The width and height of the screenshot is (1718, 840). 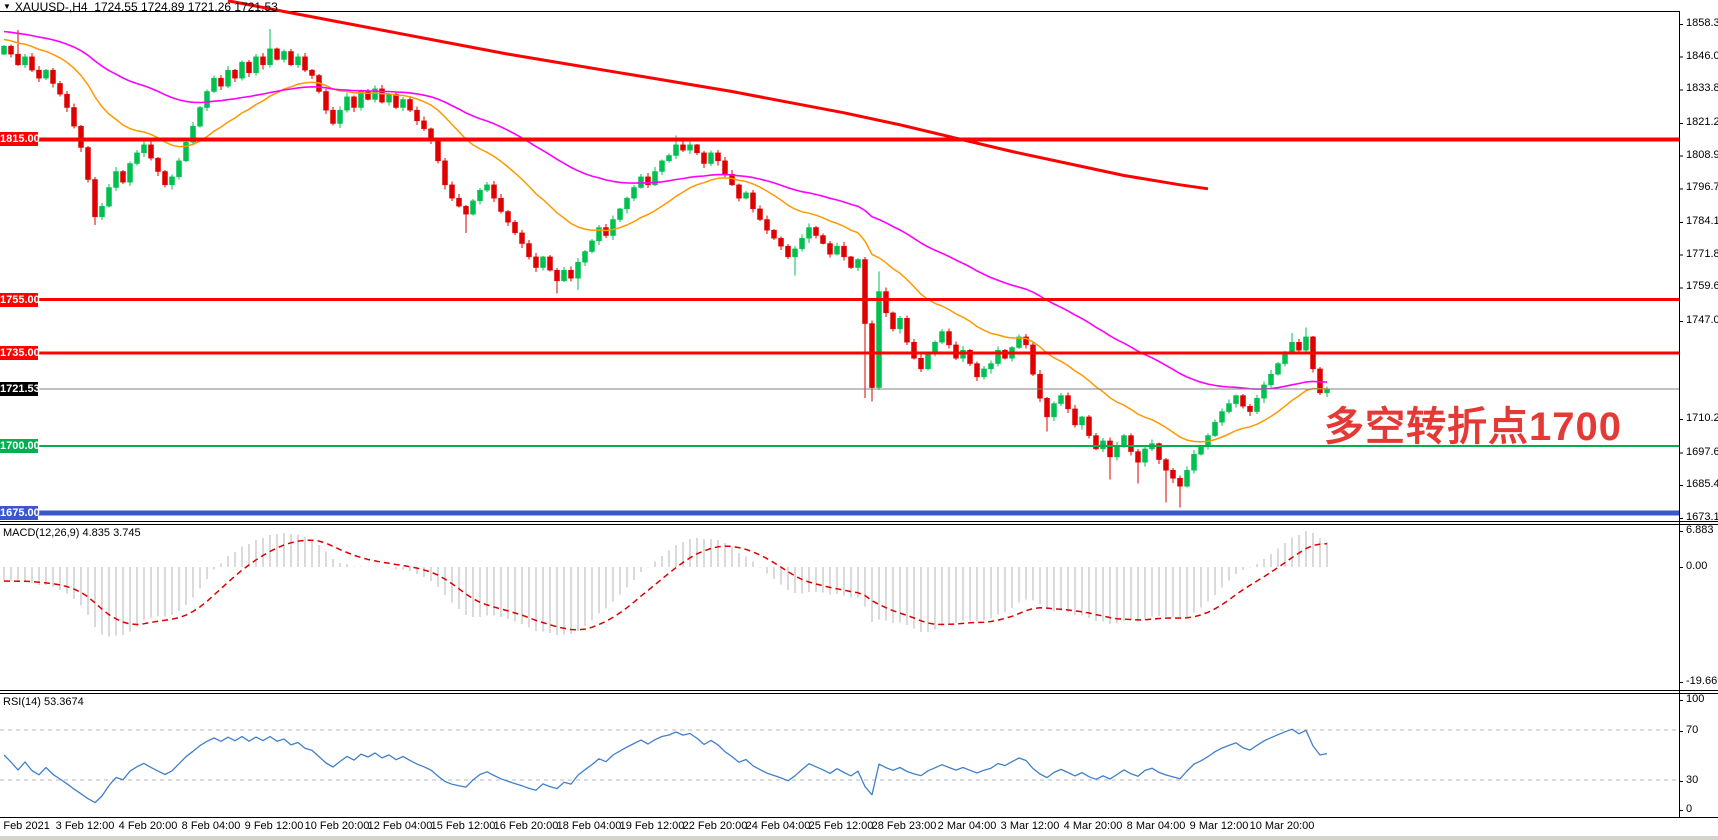 What do you see at coordinates (20, 139) in the screenshot?
I see `price-level-badge: 1815.00` at bounding box center [20, 139].